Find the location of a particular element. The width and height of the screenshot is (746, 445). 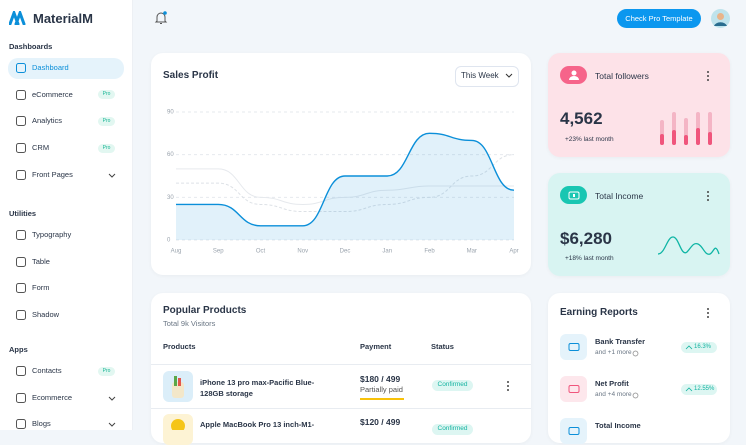

column-header: Status is located at coordinates (442, 346).